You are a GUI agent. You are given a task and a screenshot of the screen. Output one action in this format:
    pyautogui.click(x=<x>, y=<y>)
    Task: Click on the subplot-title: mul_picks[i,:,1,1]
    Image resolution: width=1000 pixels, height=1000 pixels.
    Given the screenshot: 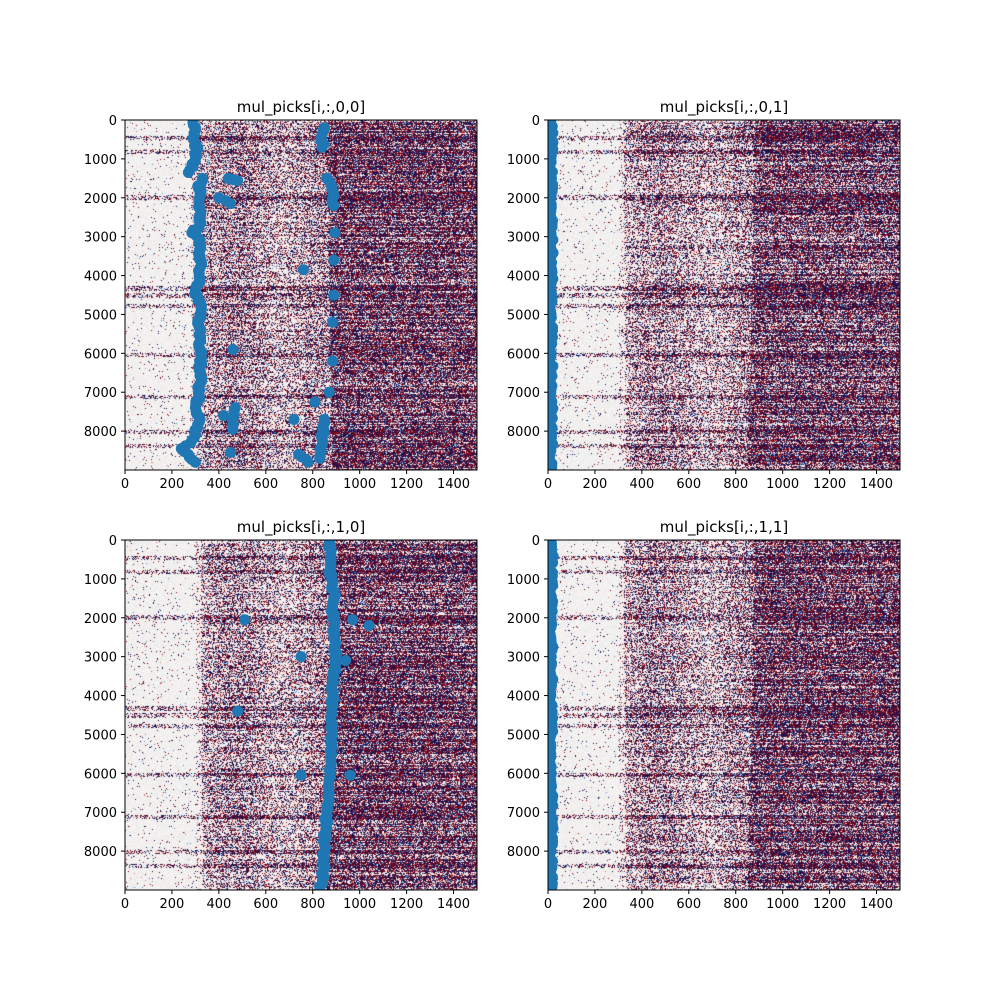 What is the action you would take?
    pyautogui.click(x=724, y=527)
    